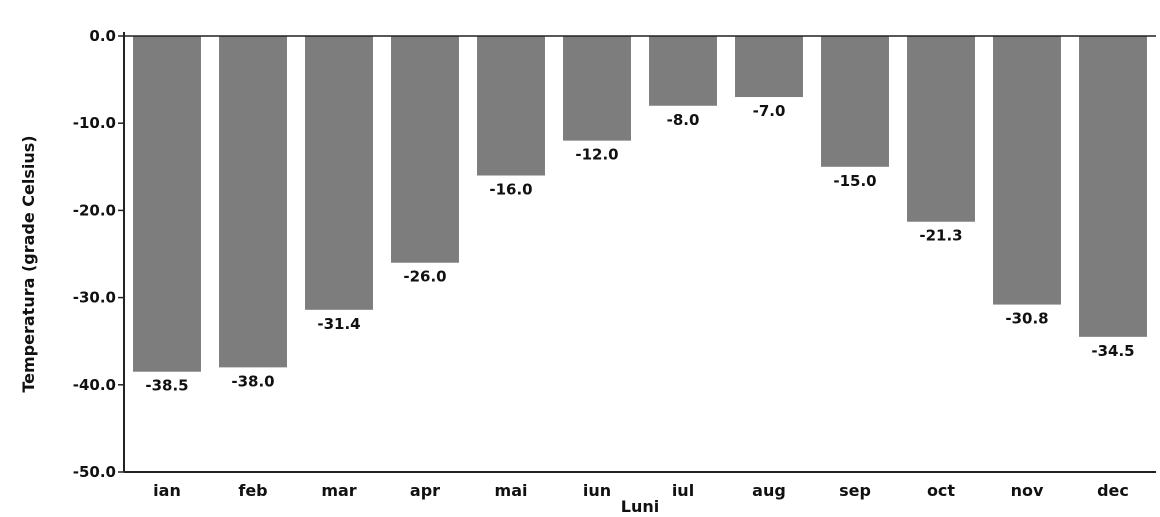  Describe the element at coordinates (253, 202) in the screenshot. I see `bar-feb` at that location.